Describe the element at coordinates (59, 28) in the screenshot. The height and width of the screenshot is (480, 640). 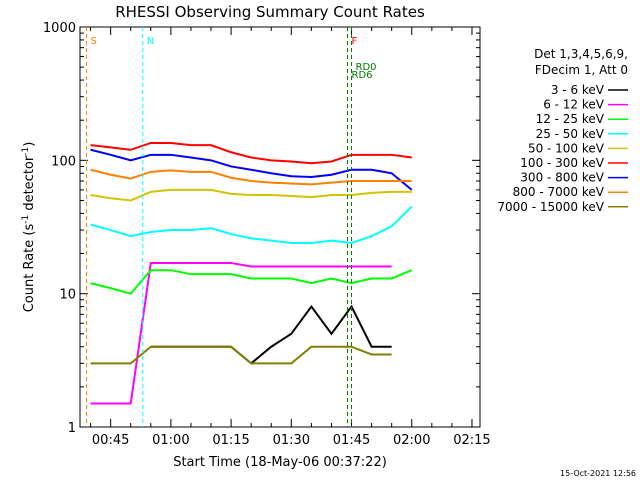
I see `y-tick-label: 1000` at that location.